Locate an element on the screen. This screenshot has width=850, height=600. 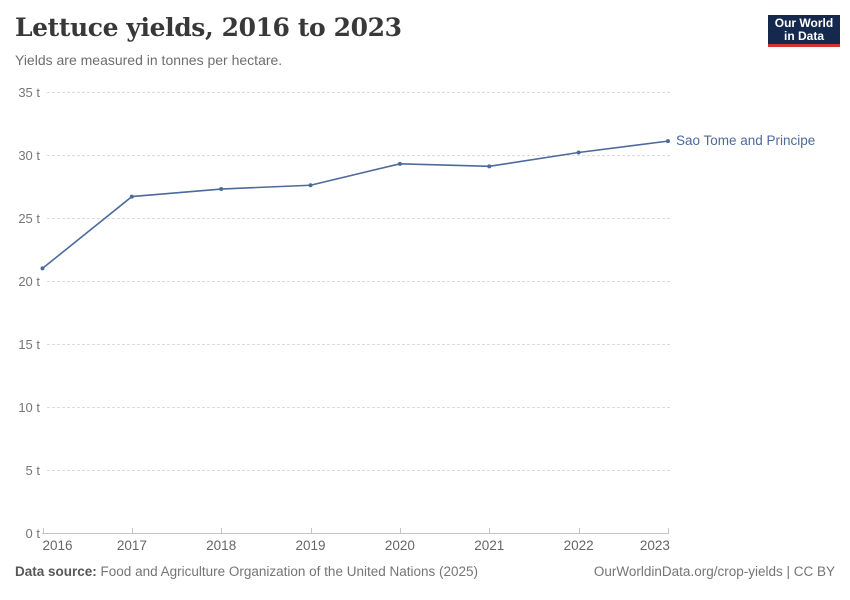
y-axis-label-15t: 15 t is located at coordinates (29, 344).